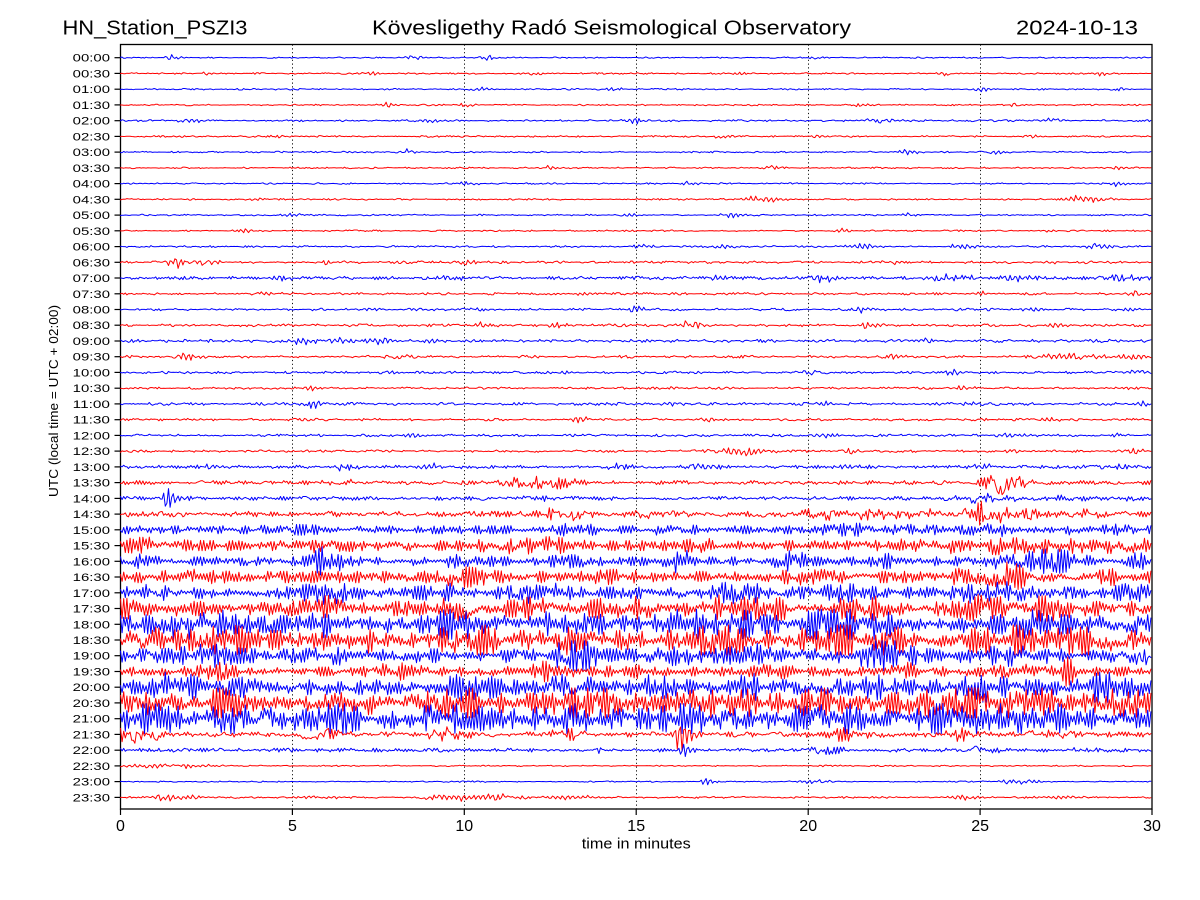  Describe the element at coordinates (91, 704) in the screenshot. I see `svg-text: 20:30` at that location.